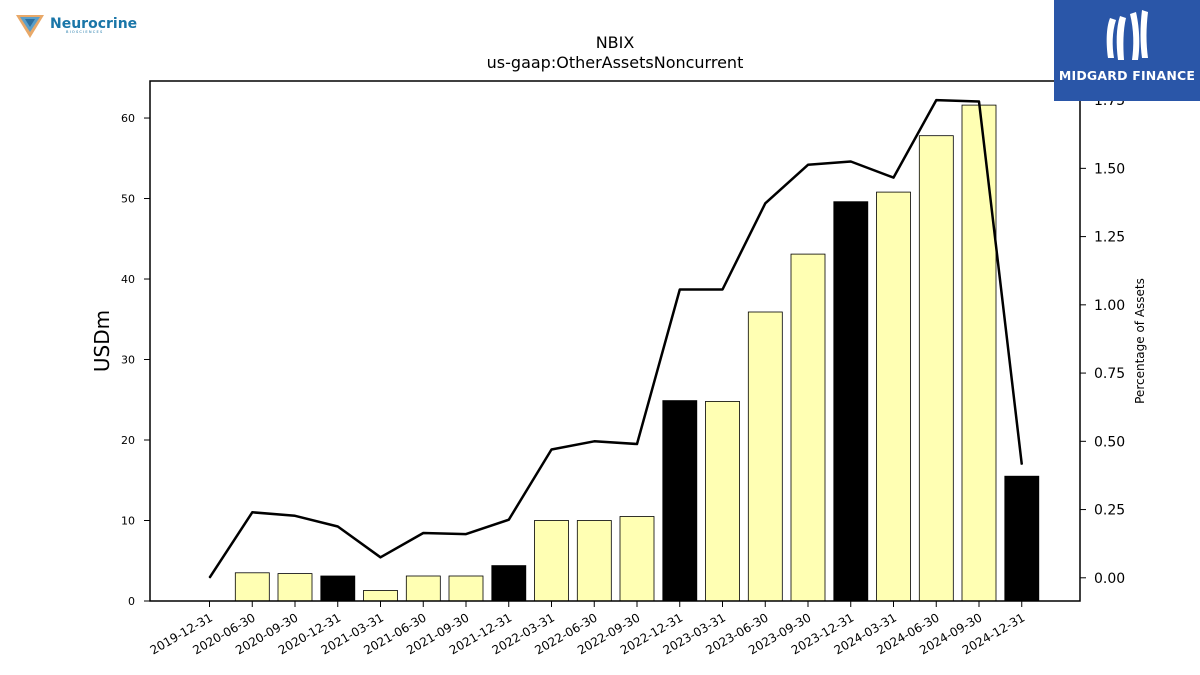 The width and height of the screenshot is (1200, 675). I want to click on y-axis-label: USDm, so click(102, 341).